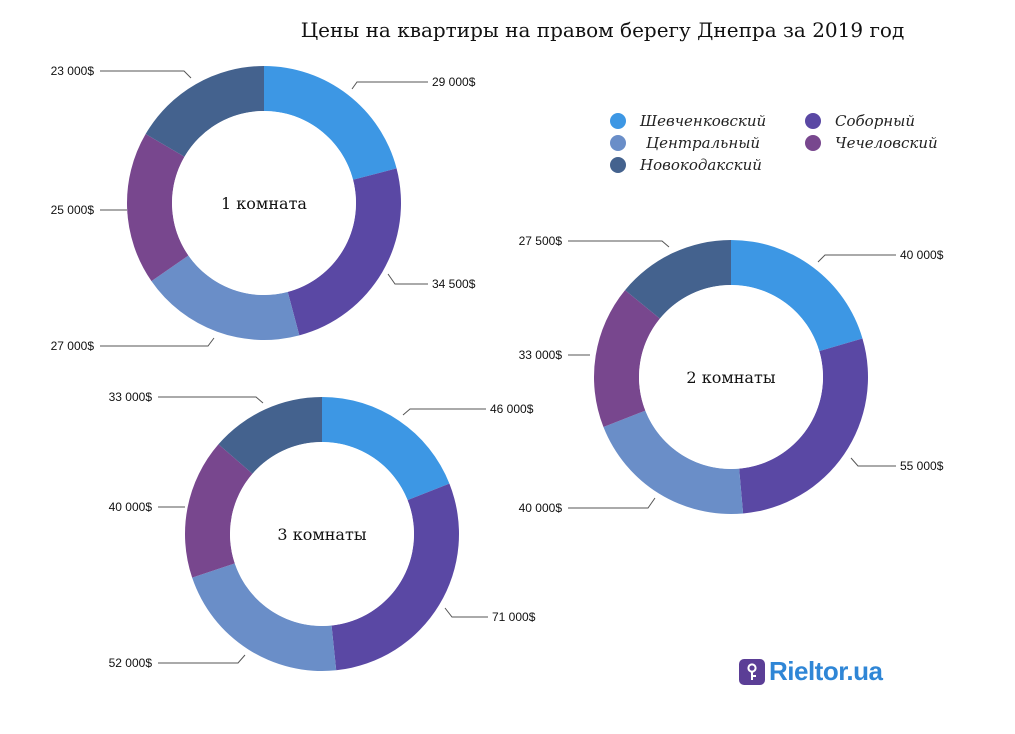 This screenshot has width=1015, height=734. I want to click on value-label: 34 500$, so click(454, 284).